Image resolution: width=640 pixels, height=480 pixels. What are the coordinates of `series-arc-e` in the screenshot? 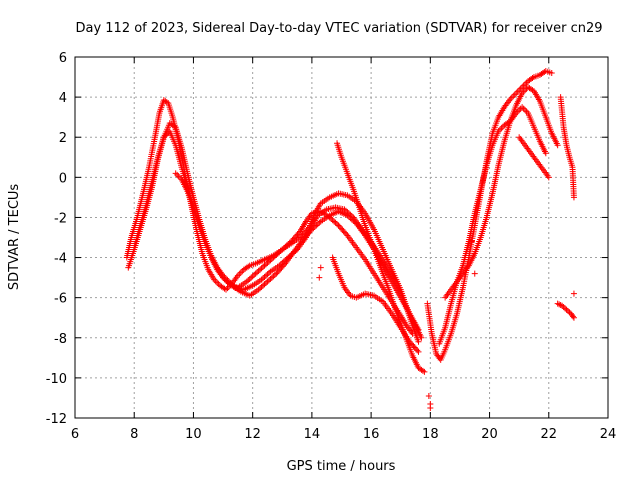 It's located at (381, 257).